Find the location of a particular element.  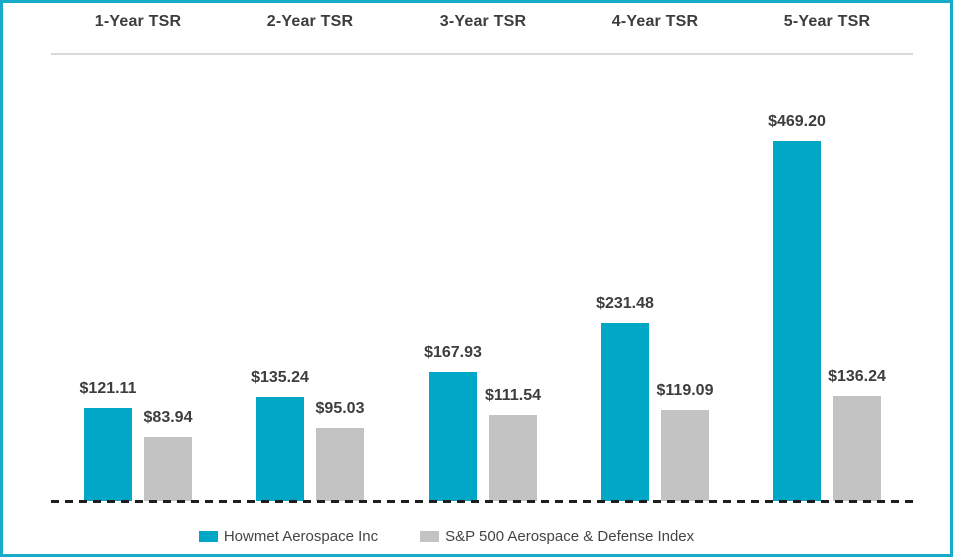

bar-value-label: $95.03 is located at coordinates (340, 408).